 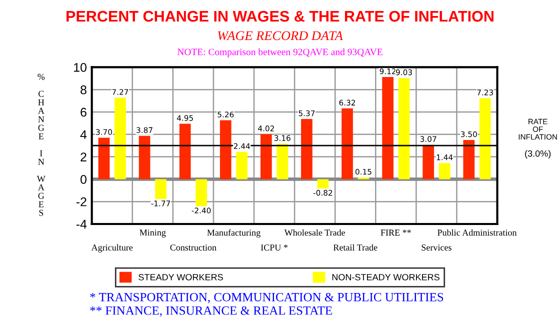 I want to click on text: NOTE: Comparison between 92QAVE and 93QAVE, so click(x=279, y=53).